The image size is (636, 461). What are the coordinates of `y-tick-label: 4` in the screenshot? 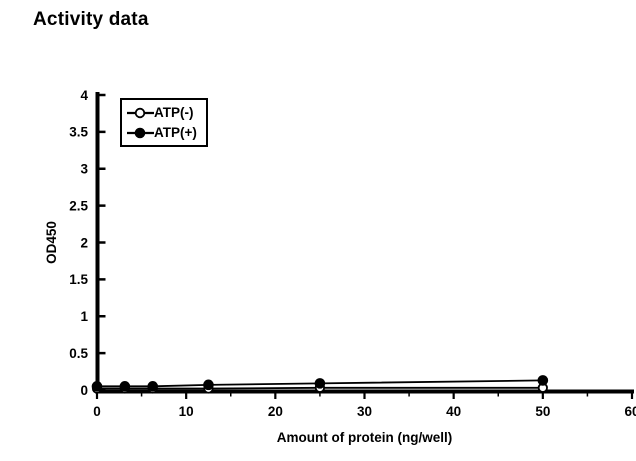 It's located at (84, 95).